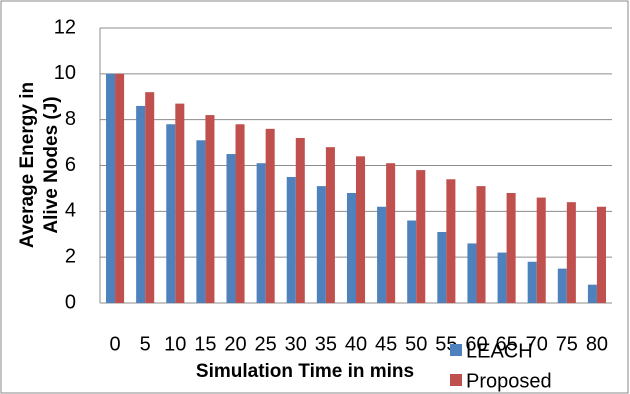  Describe the element at coordinates (65, 27) in the screenshot. I see `y-tick-label: 12` at that location.